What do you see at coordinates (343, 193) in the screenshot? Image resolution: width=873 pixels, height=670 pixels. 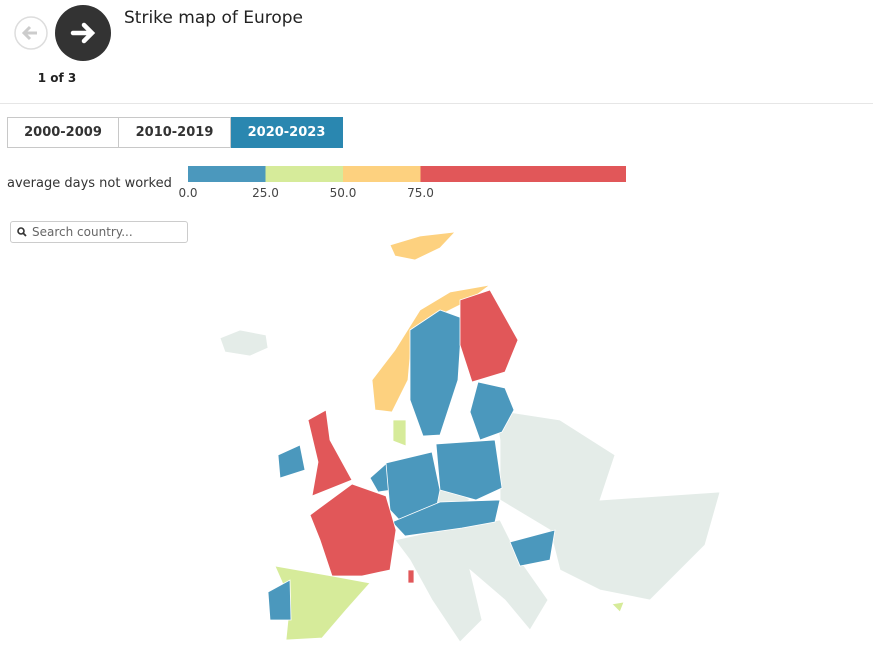 I see `legend-tick-label: 50.0` at bounding box center [343, 193].